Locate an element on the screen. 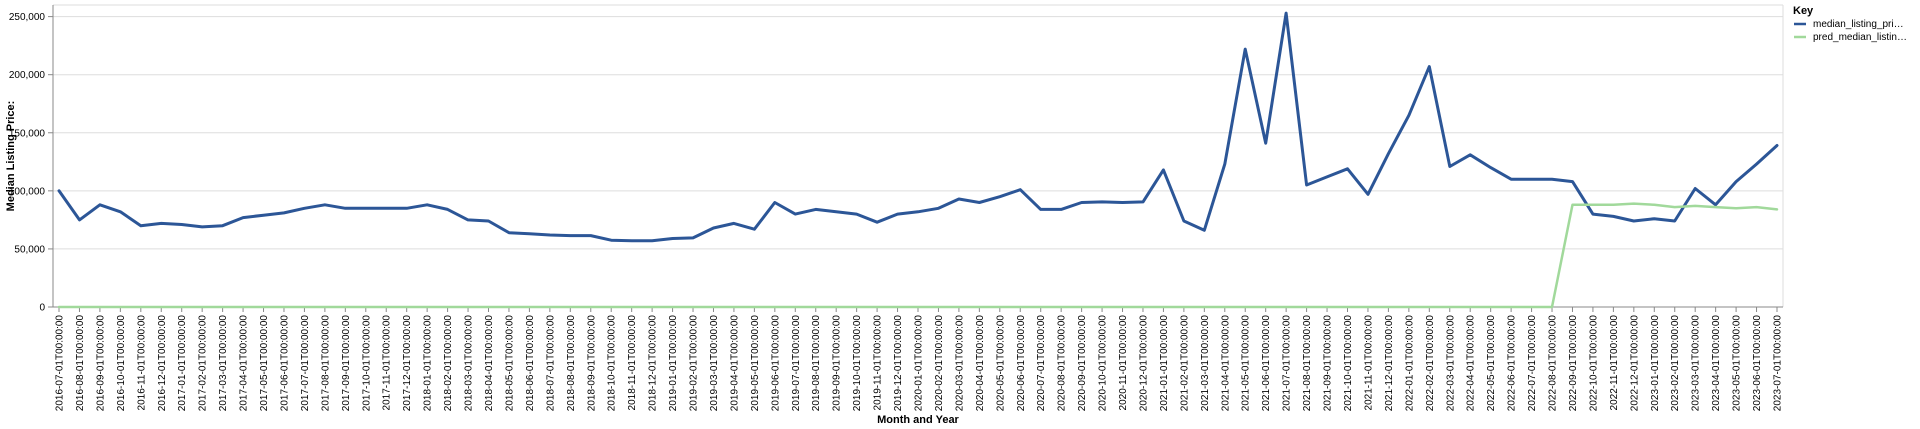  x-tick-label: 2022-04-01T00:00:00 is located at coordinates (1471, 363).